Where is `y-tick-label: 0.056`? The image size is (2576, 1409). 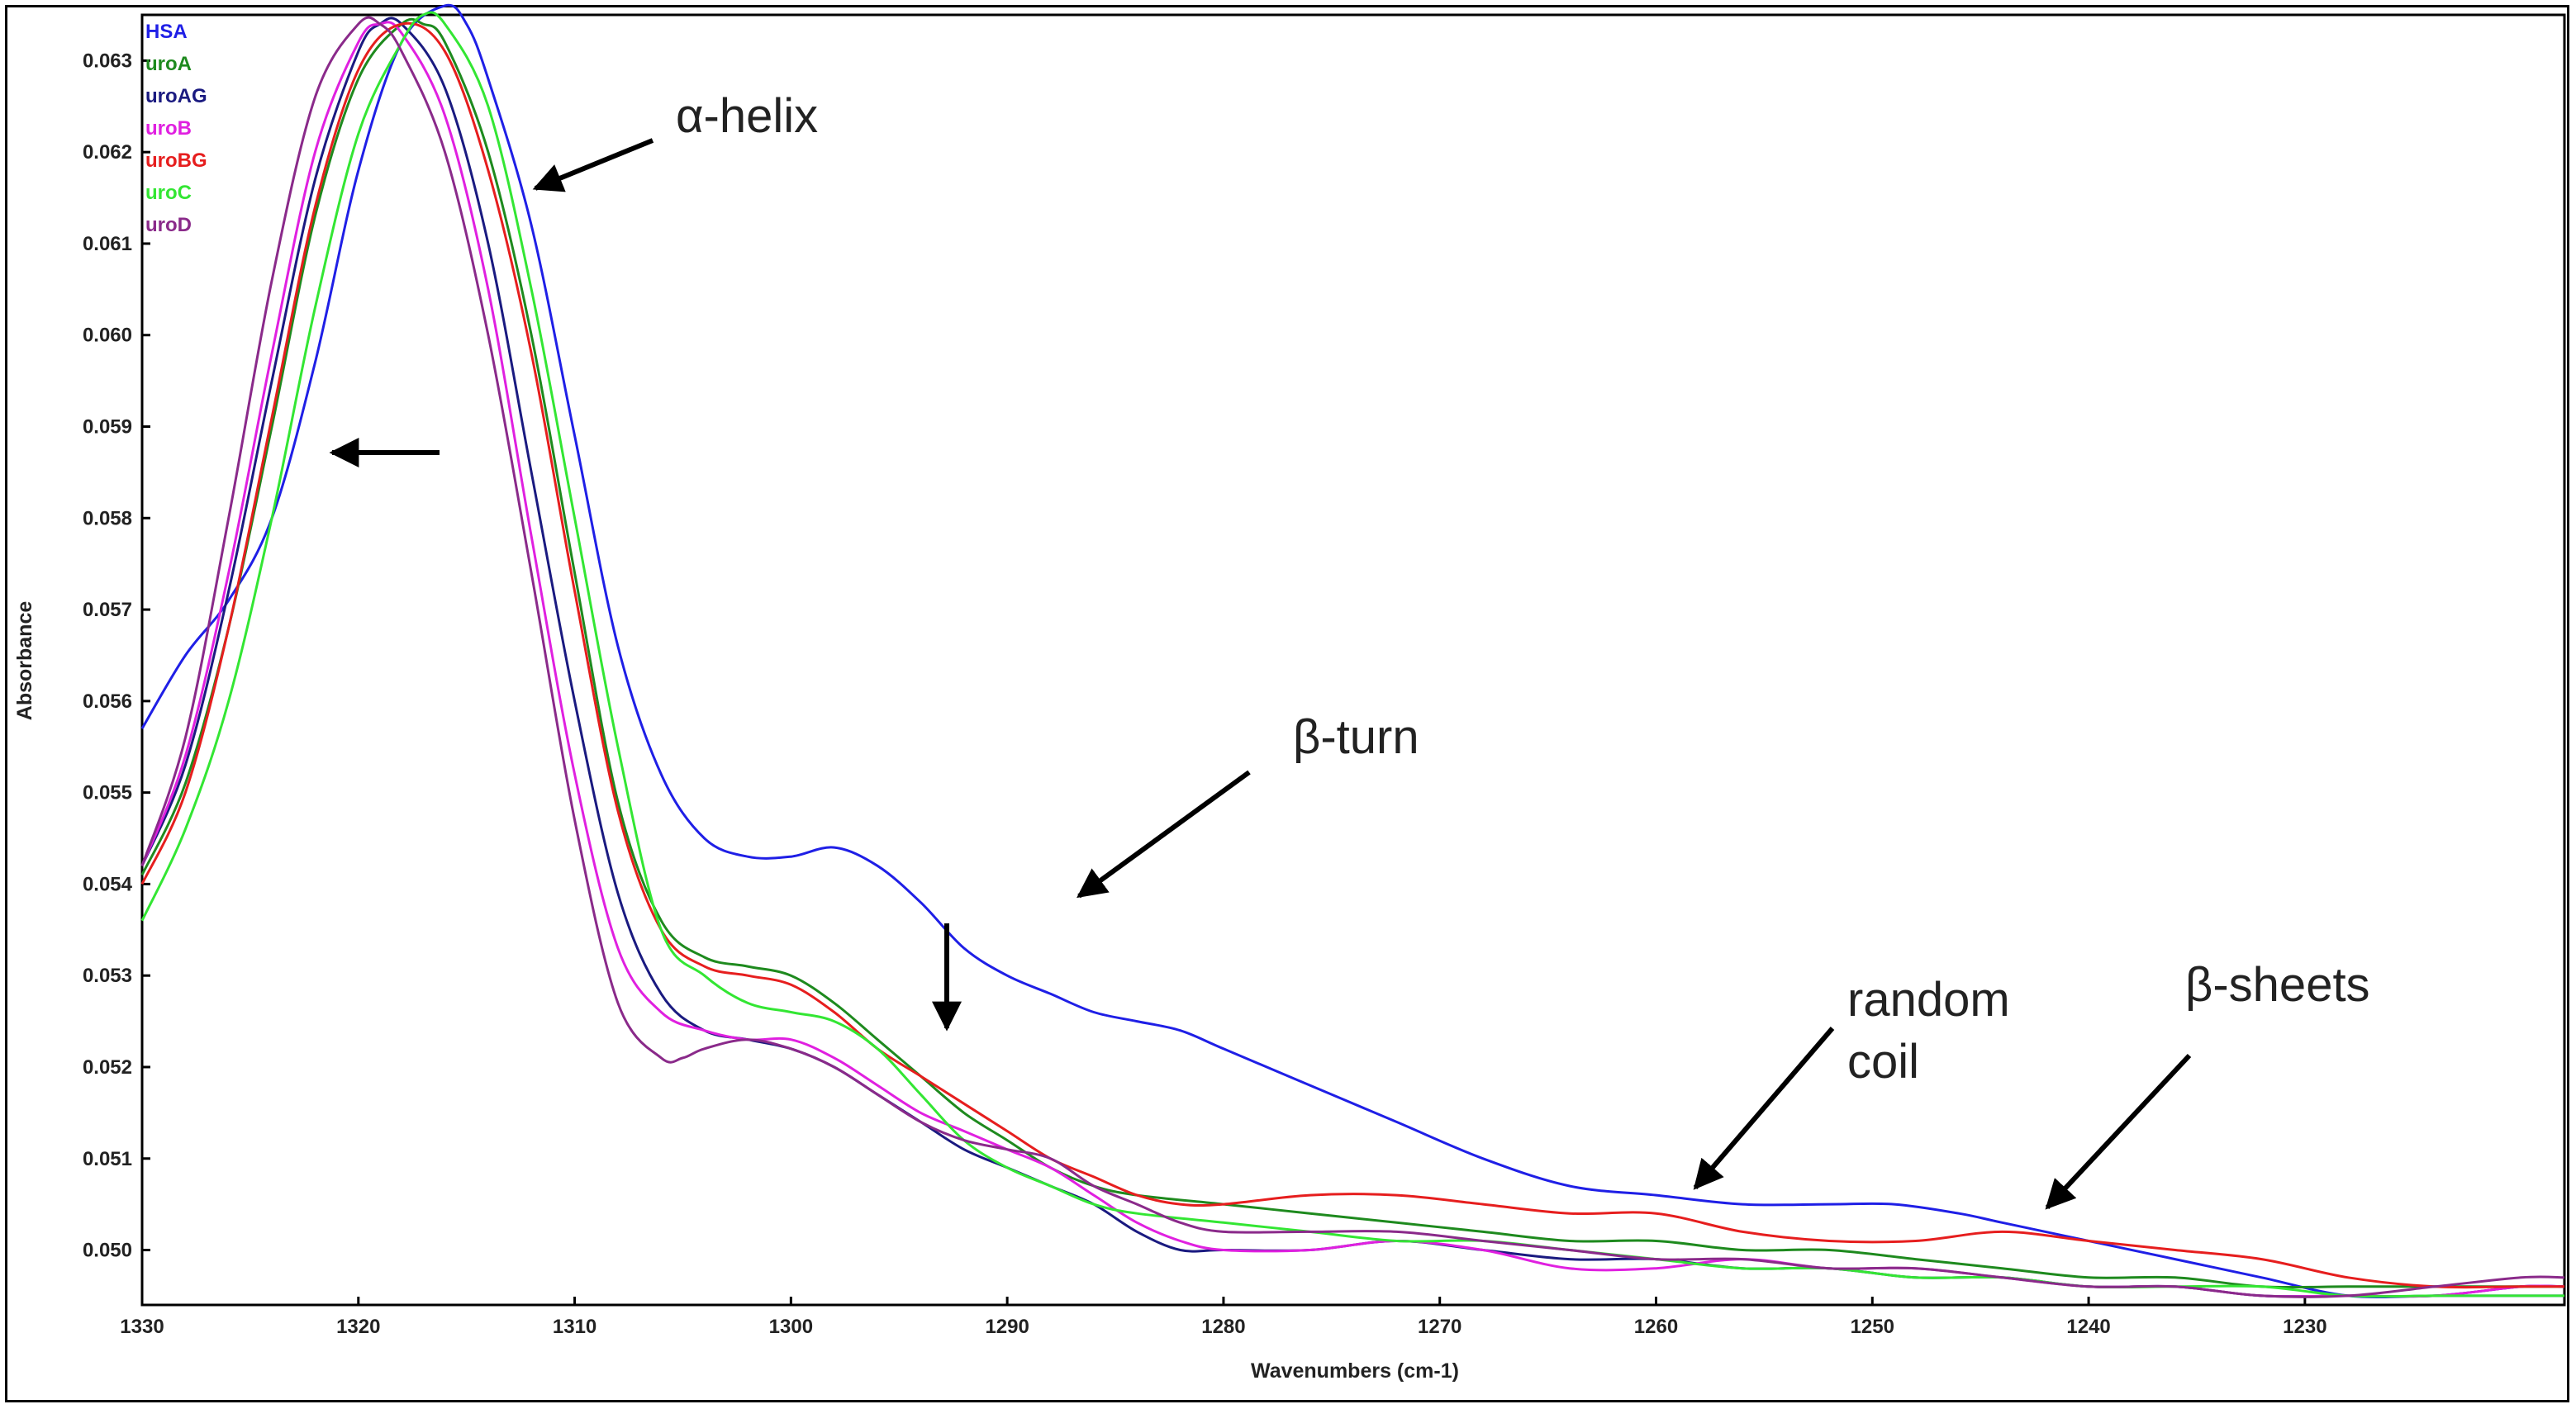
y-tick-label: 0.056 is located at coordinates (107, 701).